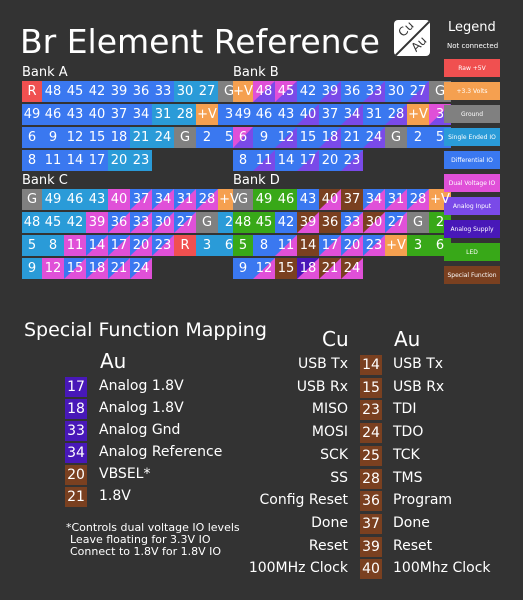 The image size is (523, 600). I want to click on bank-pin: 45, so click(264, 222).